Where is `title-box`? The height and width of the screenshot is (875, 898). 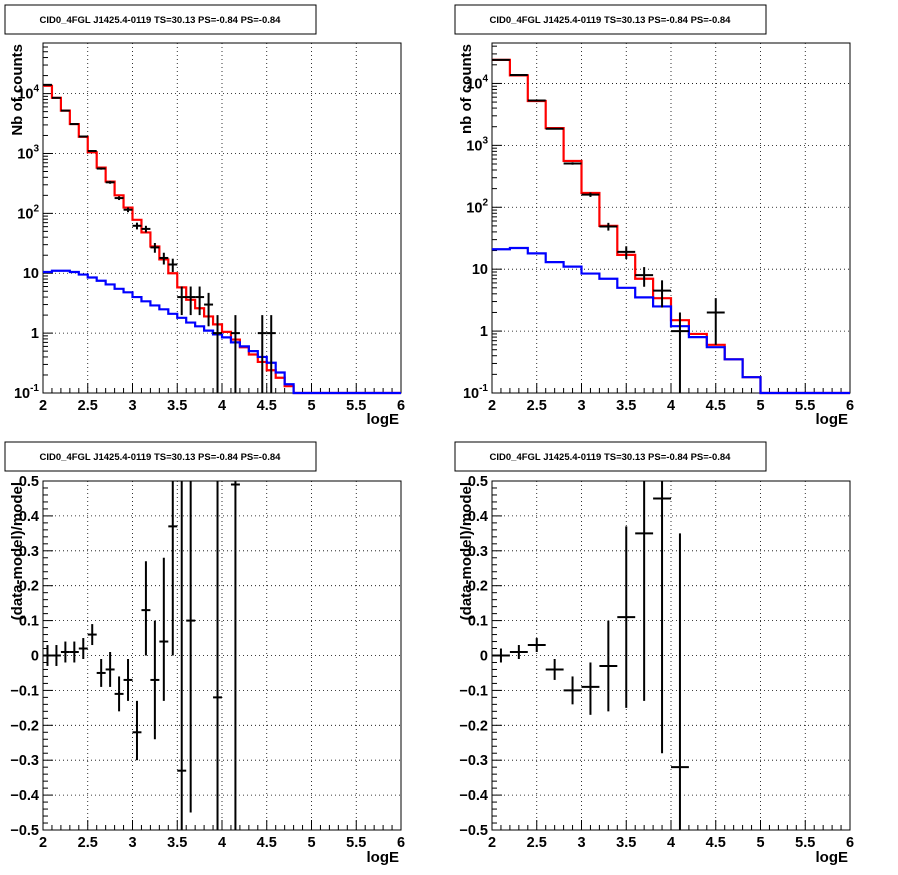
title-box is located at coordinates (160, 19).